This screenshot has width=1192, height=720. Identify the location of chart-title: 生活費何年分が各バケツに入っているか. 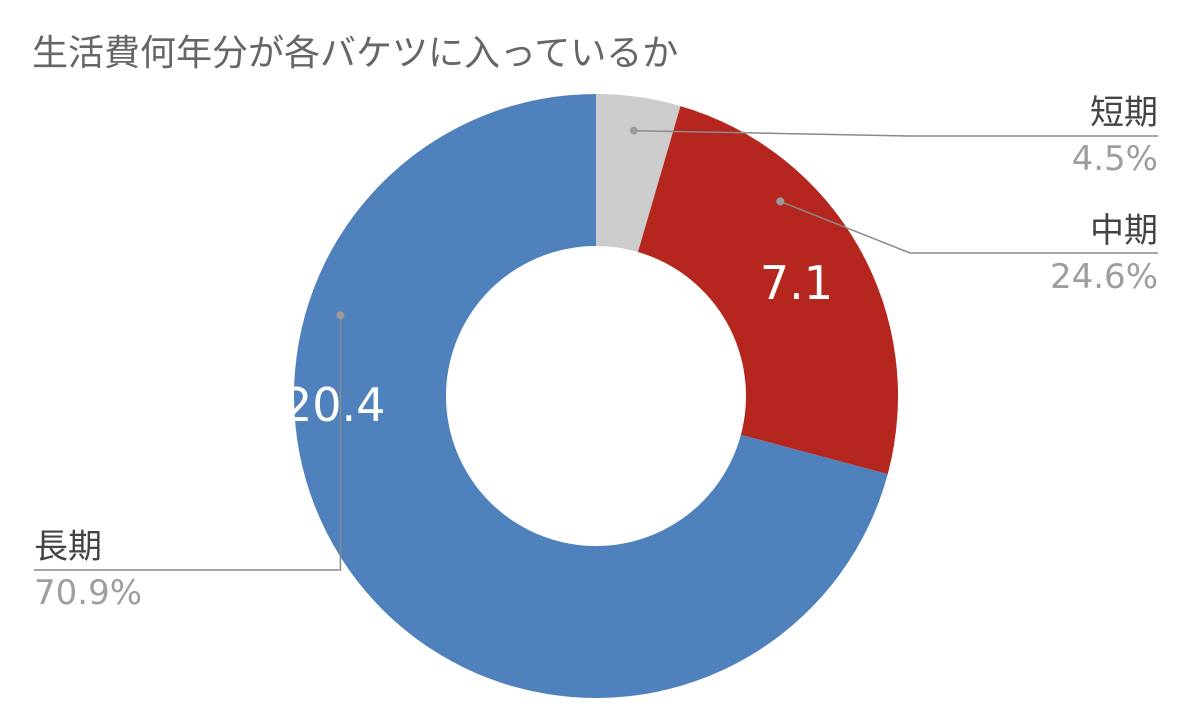
(355, 53).